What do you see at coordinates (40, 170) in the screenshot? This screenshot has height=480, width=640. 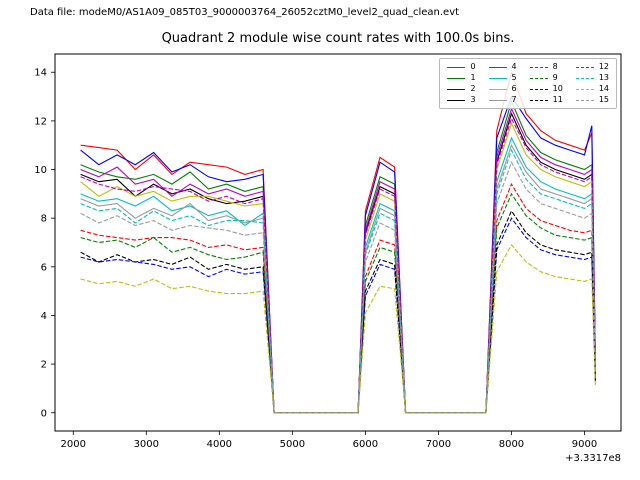 I see `y-tick-label: 10` at bounding box center [40, 170].